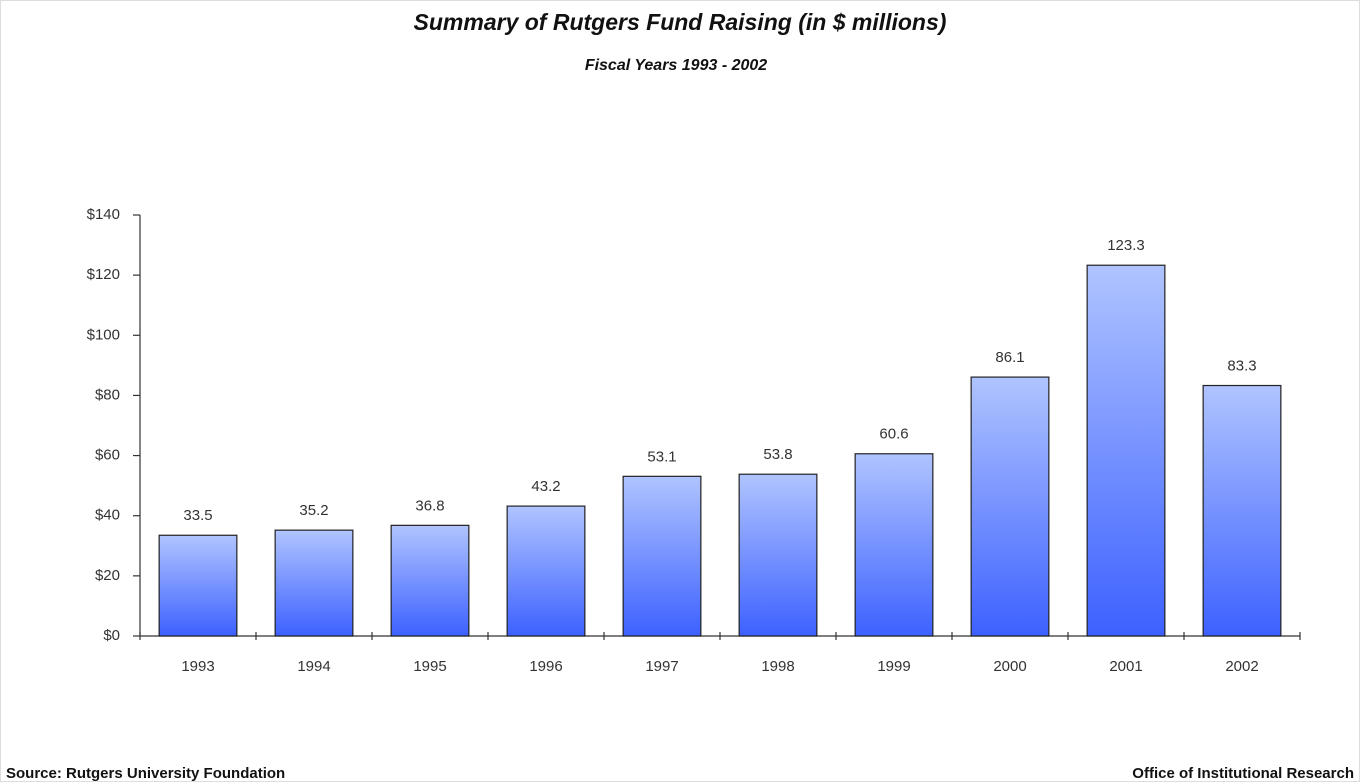 Image resolution: width=1360 pixels, height=782 pixels. I want to click on x-tick-label: 1995, so click(429, 666).